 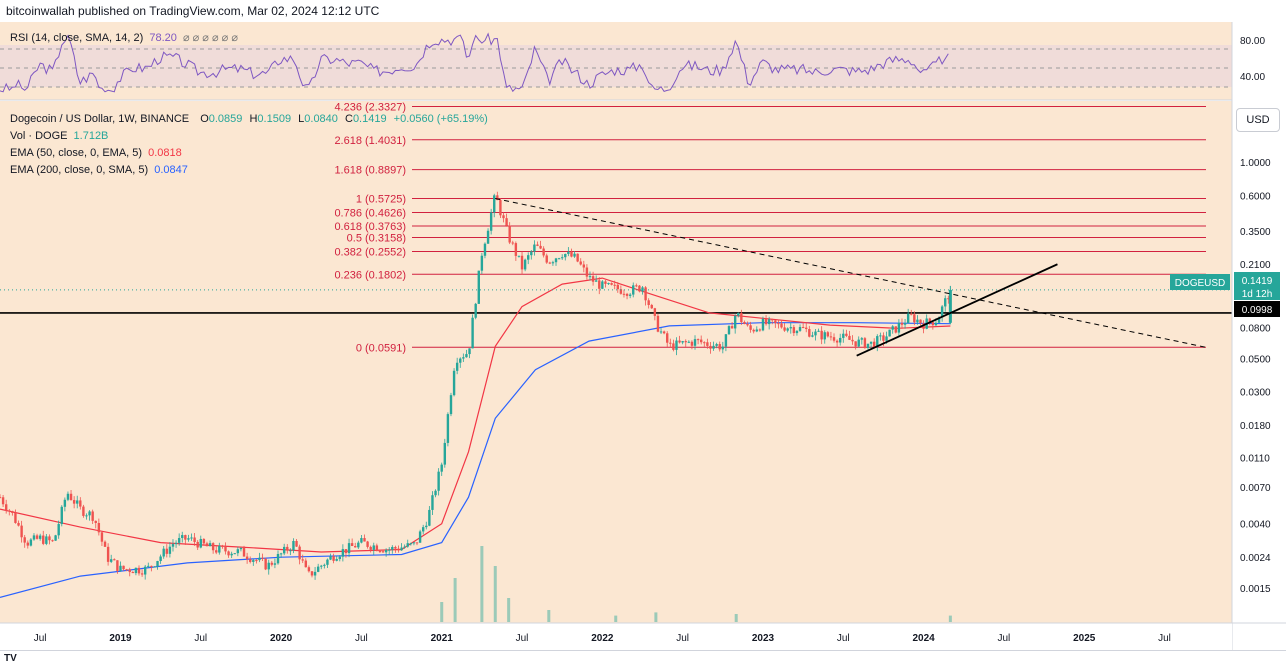 I want to click on rsi-band, so click(x=616, y=66).